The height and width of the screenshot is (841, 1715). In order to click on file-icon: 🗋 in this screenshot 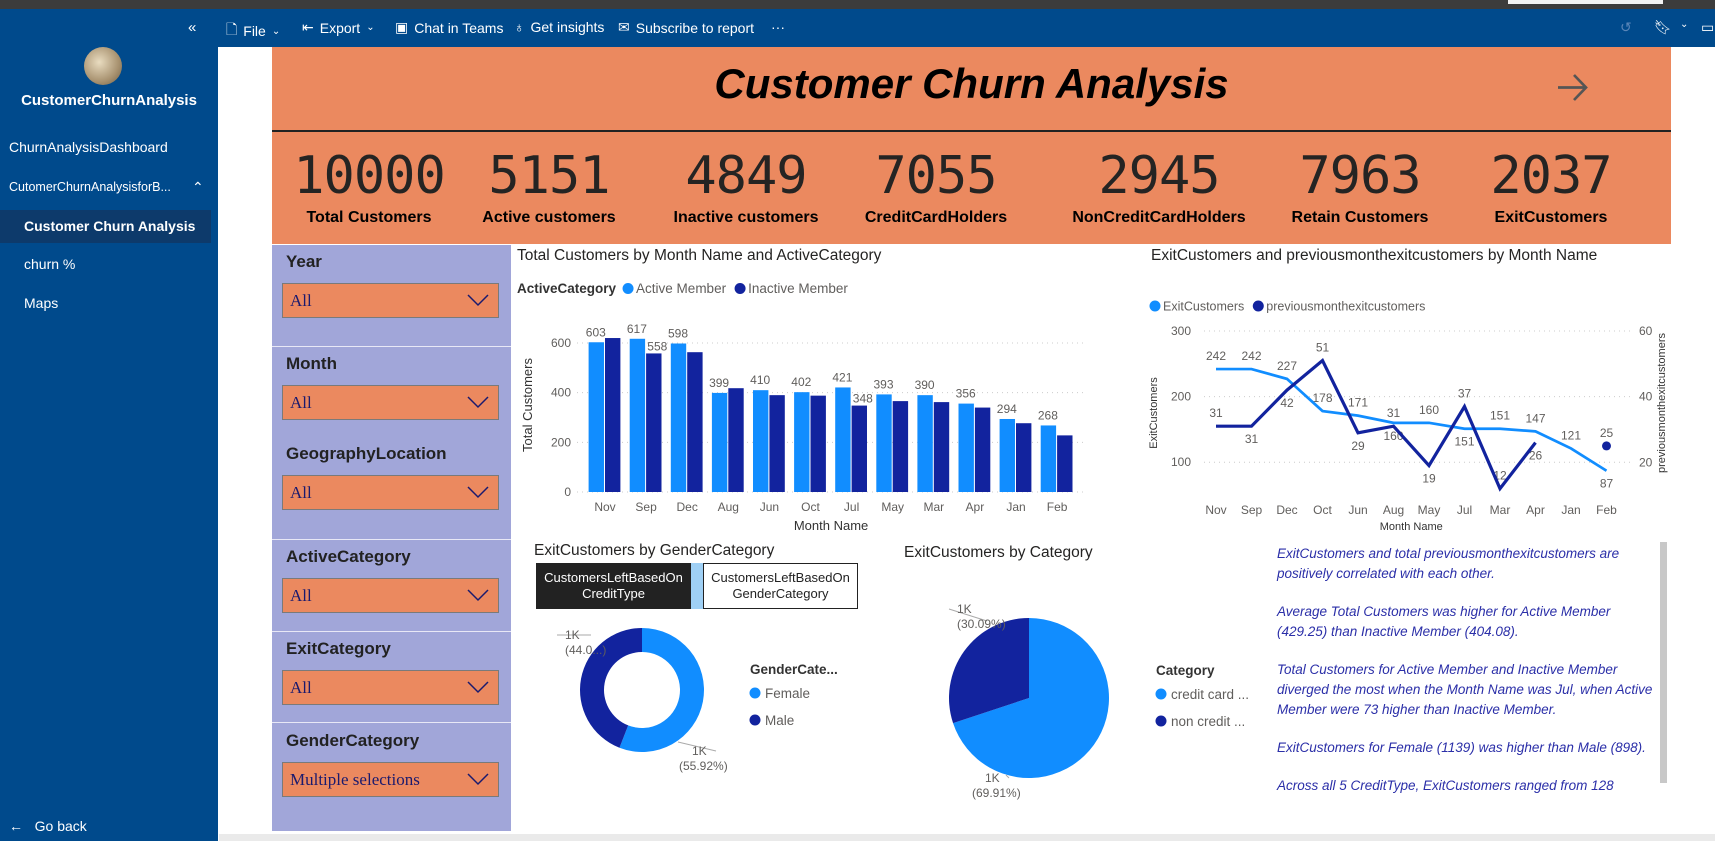, I will do `click(232, 29)`.